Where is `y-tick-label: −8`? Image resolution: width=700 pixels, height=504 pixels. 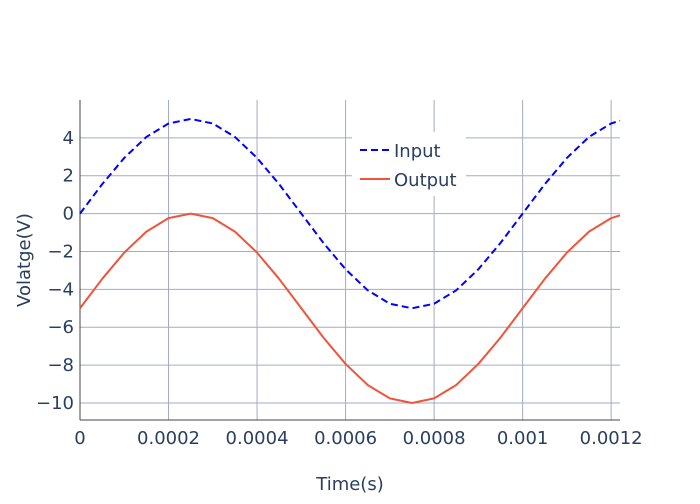
y-tick-label: −8 is located at coordinates (60, 365).